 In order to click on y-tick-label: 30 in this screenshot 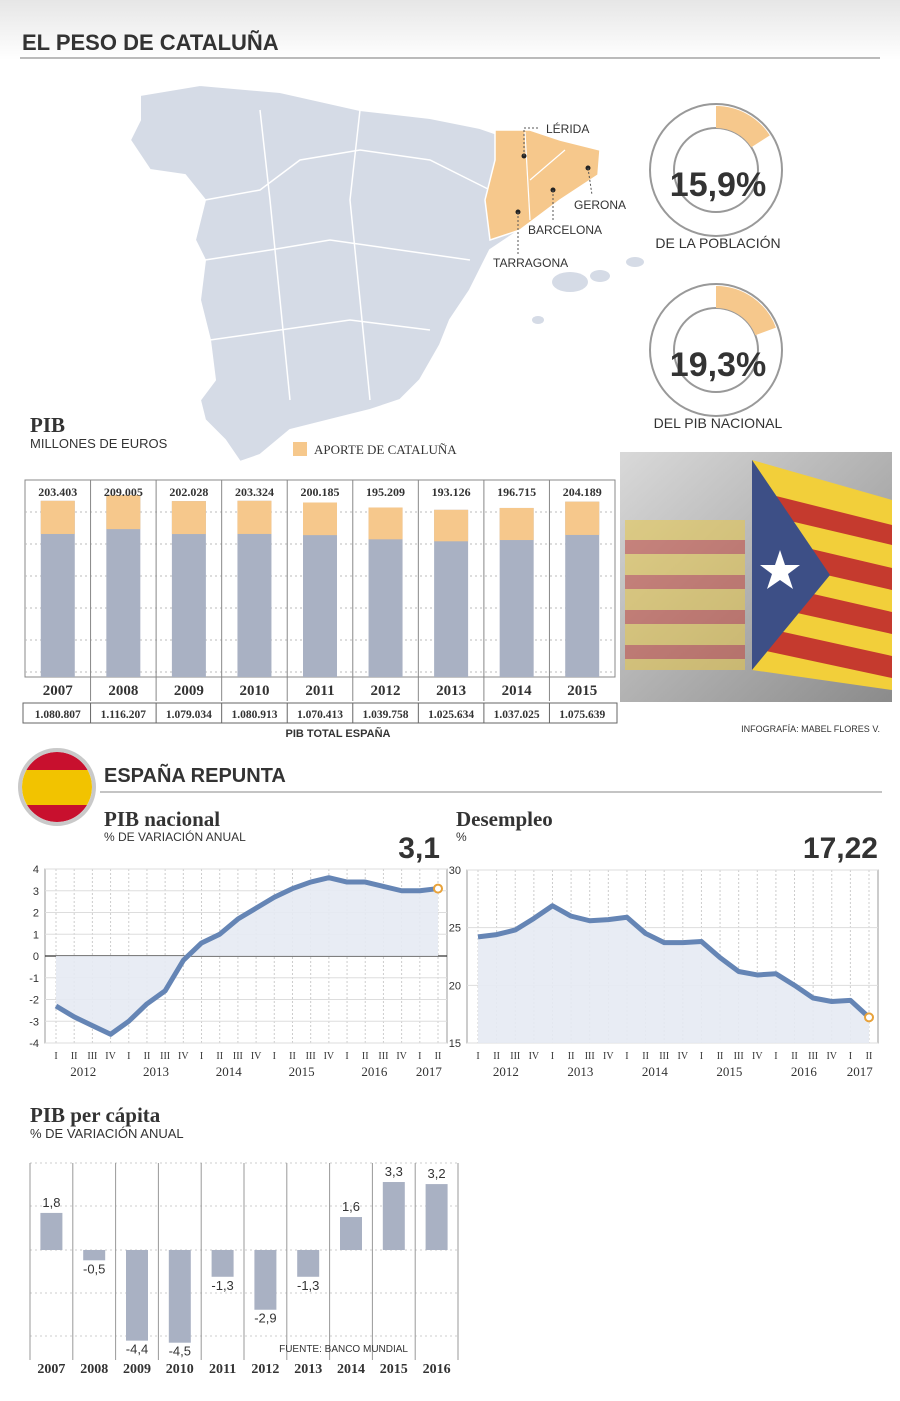, I will do `click(455, 871)`.